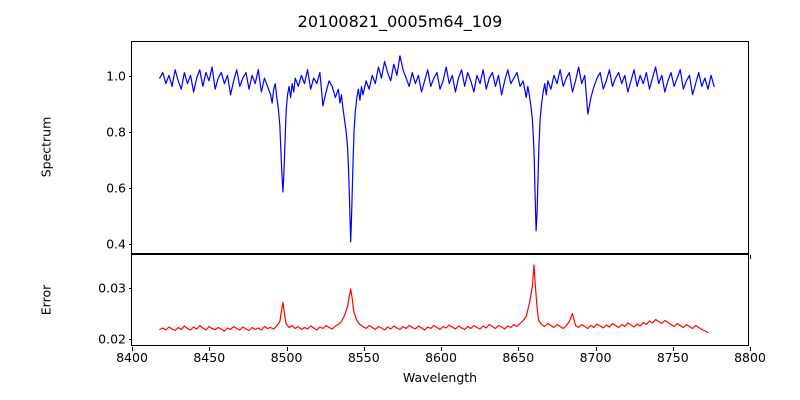  I want to click on error-y-tick-label: 0.03, so click(112, 288).